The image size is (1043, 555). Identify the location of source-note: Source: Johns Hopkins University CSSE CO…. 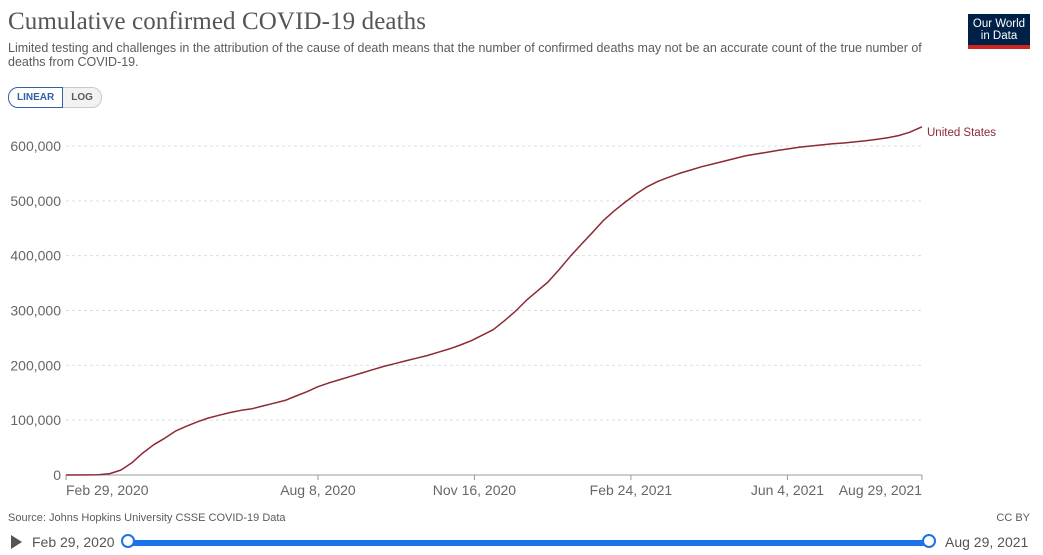
(147, 518).